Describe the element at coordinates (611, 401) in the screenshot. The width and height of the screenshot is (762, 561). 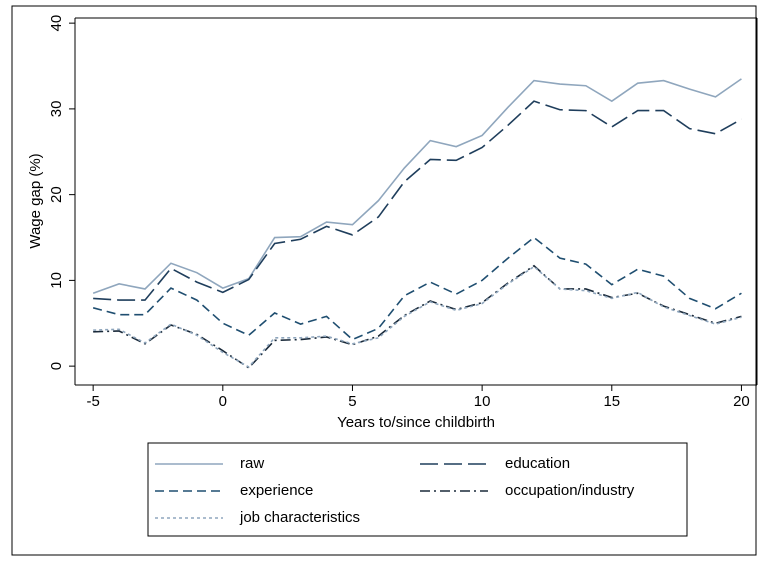
I see `x-tick-label: 15` at that location.